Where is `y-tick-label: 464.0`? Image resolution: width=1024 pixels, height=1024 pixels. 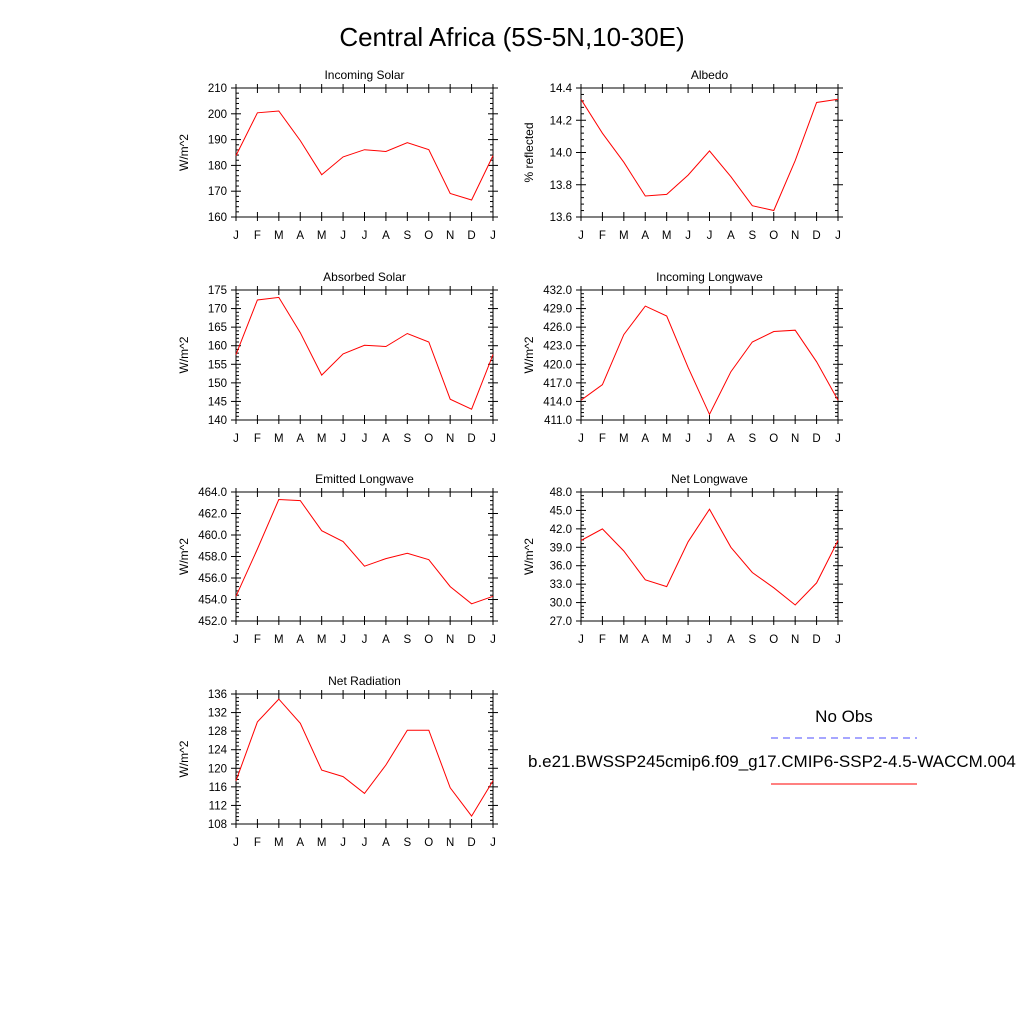 y-tick-label: 464.0 is located at coordinates (212, 493).